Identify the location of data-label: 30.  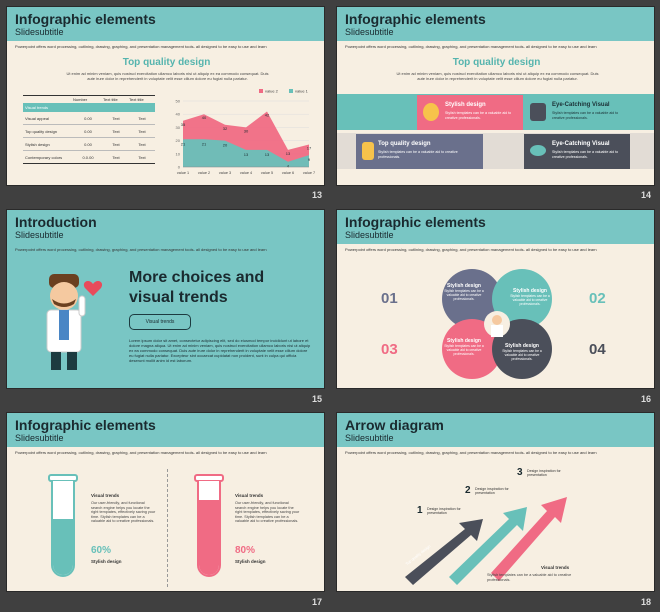
(246, 130).